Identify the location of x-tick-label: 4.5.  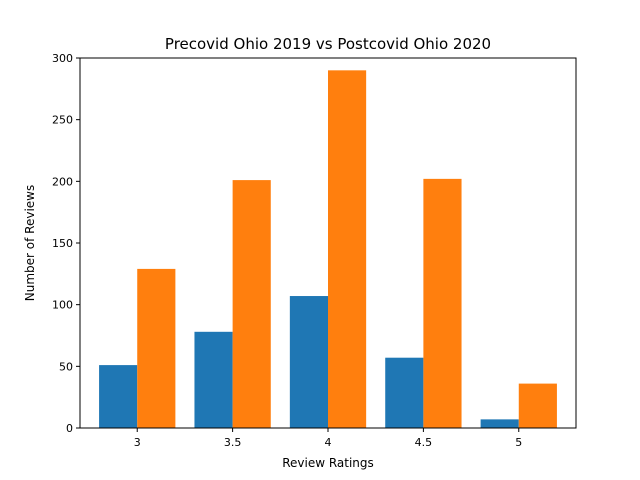
(424, 442).